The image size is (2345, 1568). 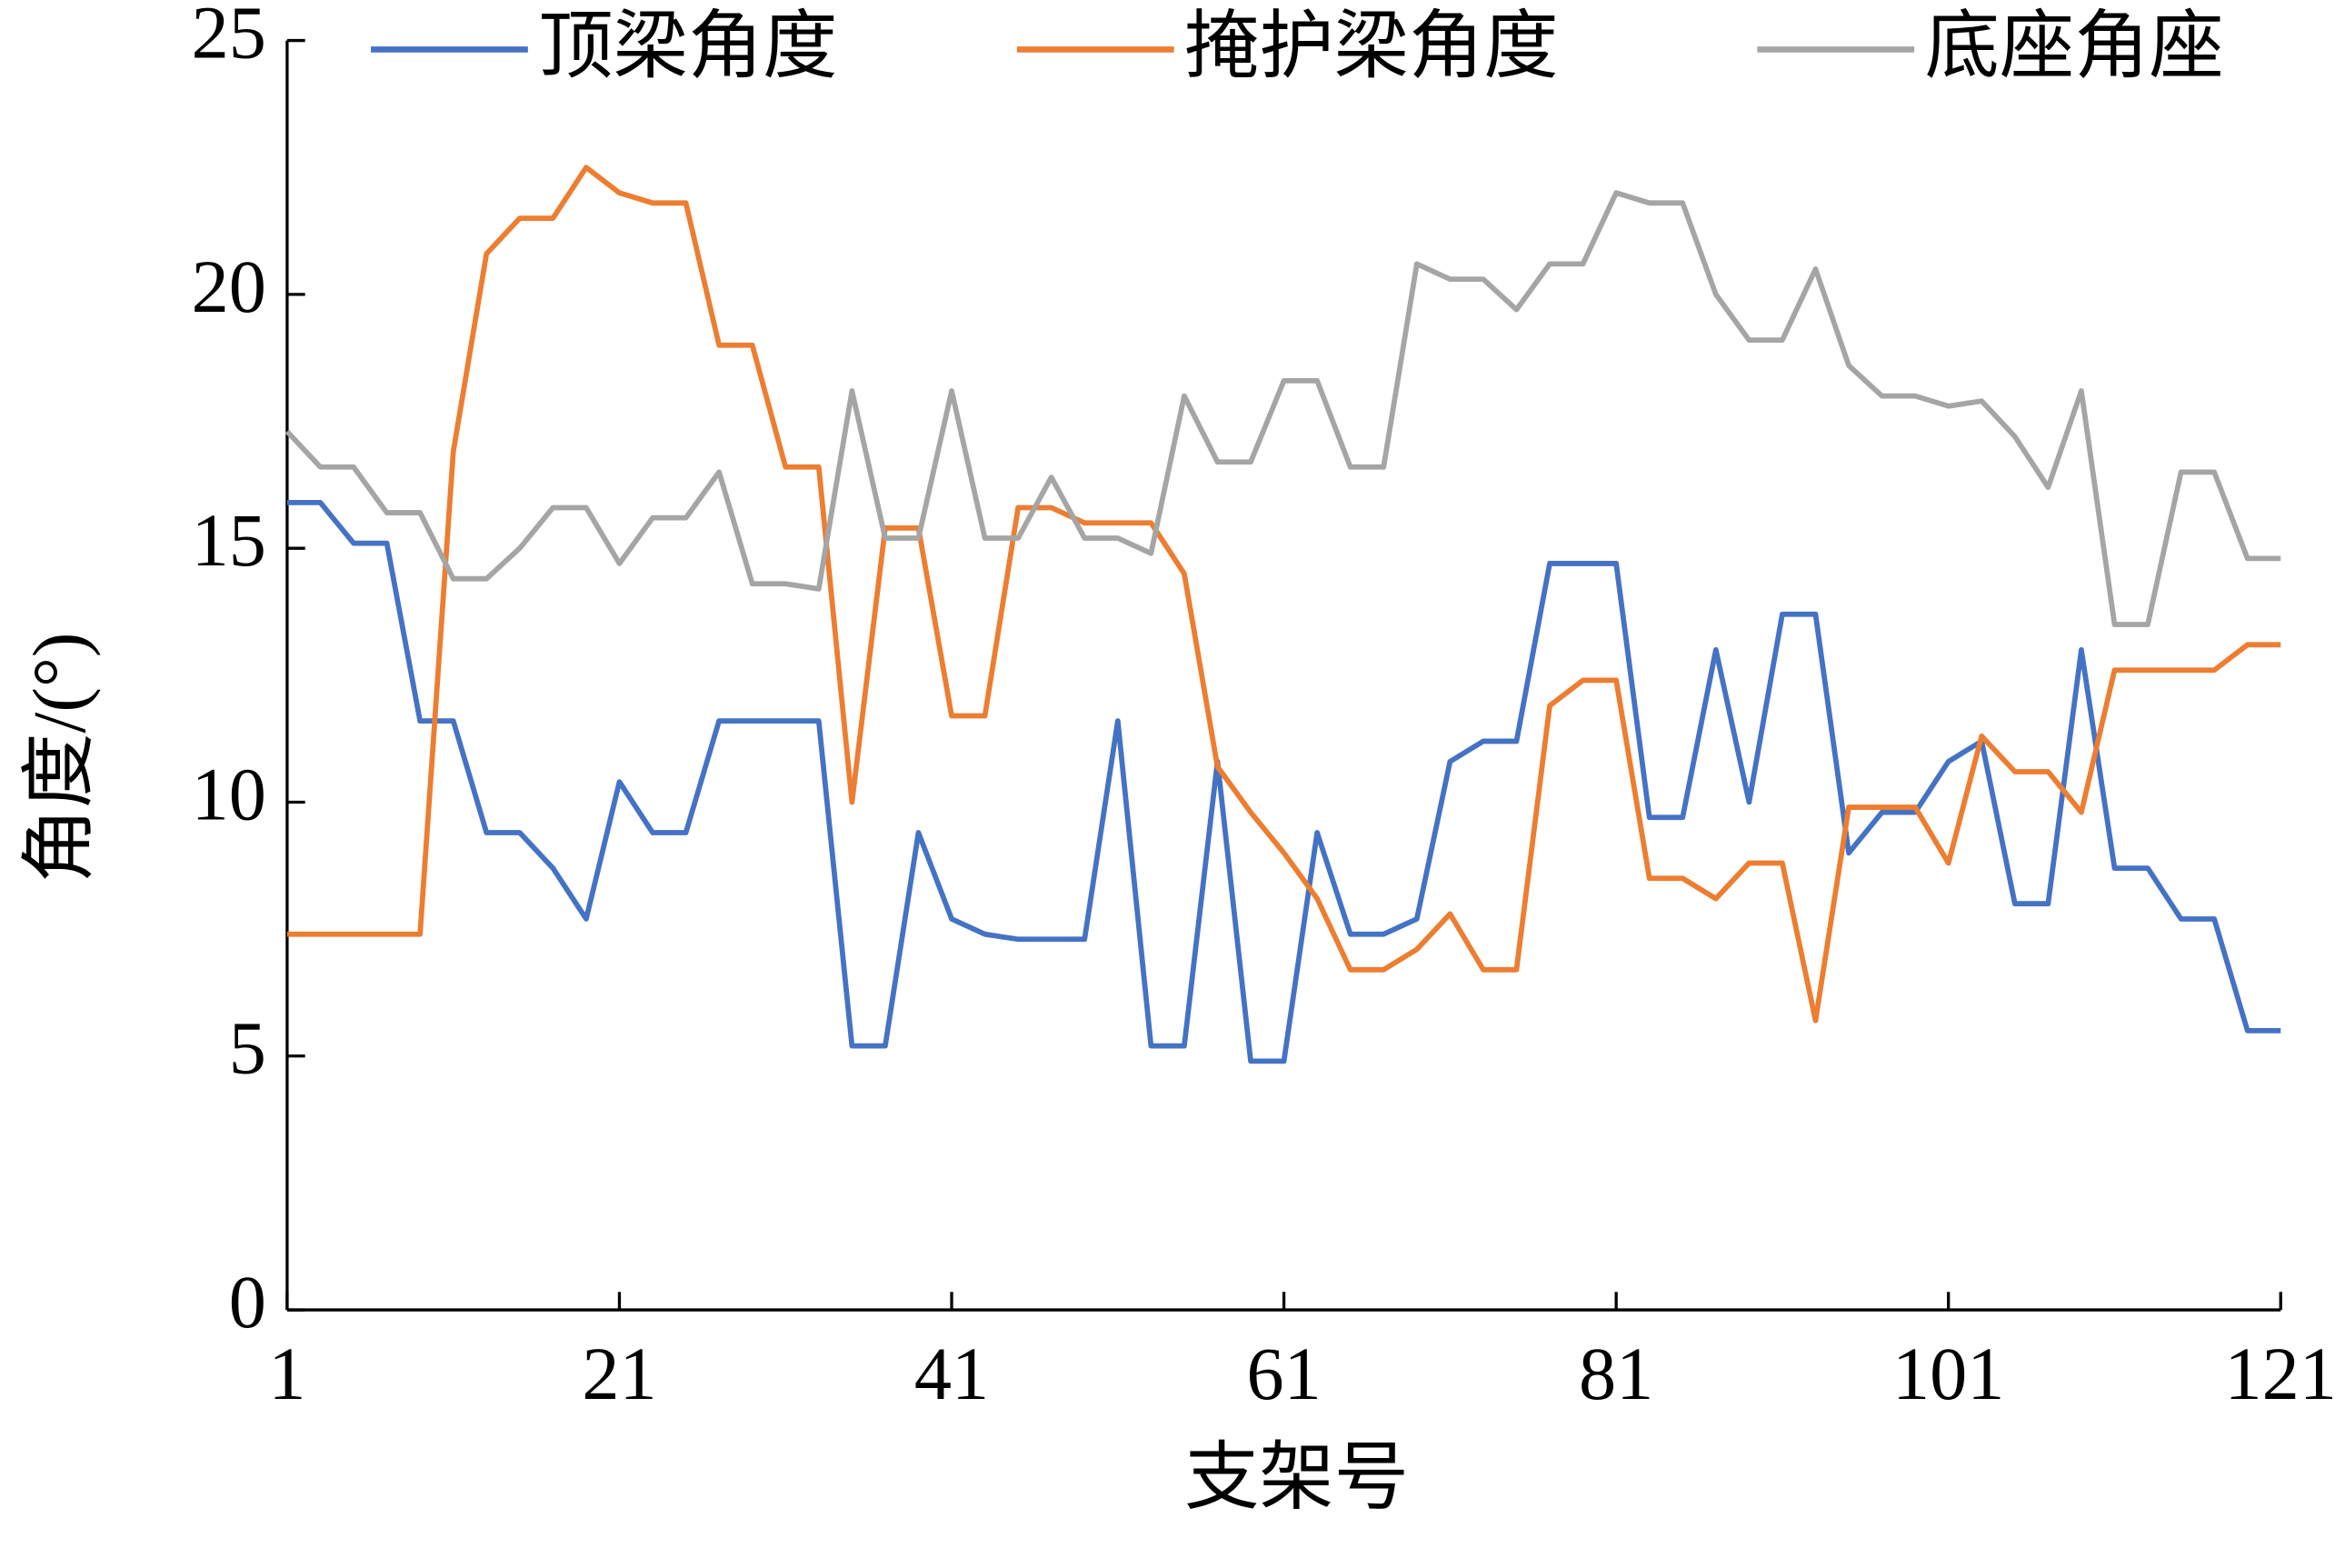 What do you see at coordinates (229, 287) in the screenshot?
I see `y-tick-label: 20` at bounding box center [229, 287].